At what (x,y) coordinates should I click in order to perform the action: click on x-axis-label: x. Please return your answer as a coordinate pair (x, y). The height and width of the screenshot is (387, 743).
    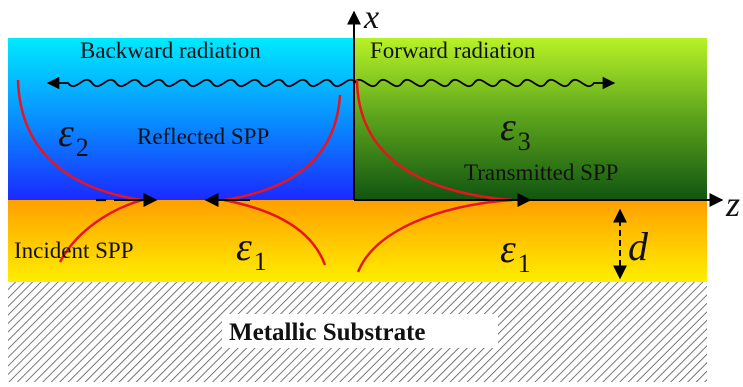
    Looking at the image, I should click on (371, 18).